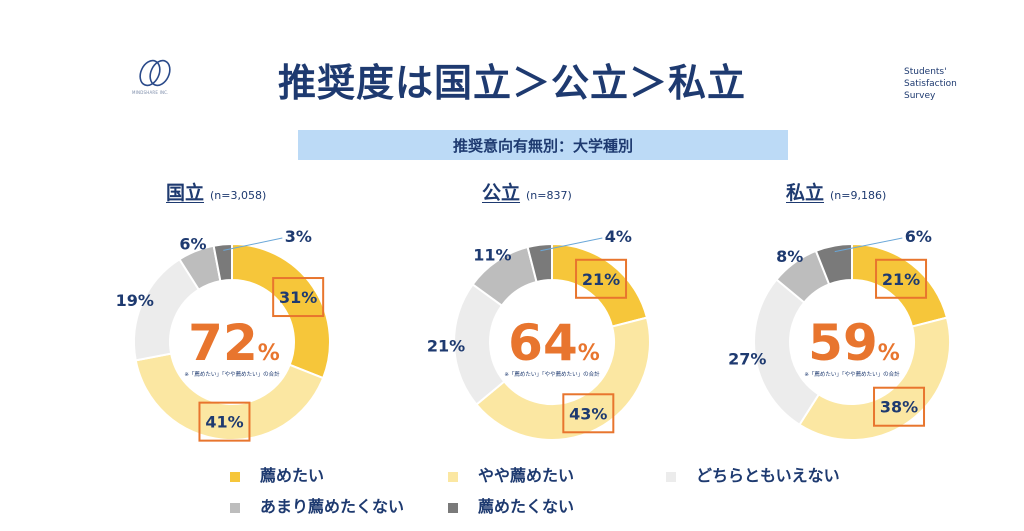 The height and width of the screenshot is (531, 1024). I want to click on legend-item-not-really: あまり薦めたくない, so click(317, 505).